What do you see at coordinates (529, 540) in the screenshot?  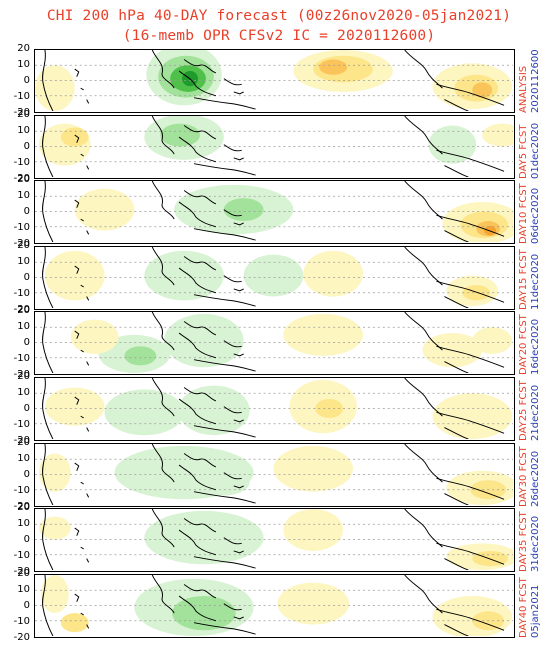 I see `panel-side-label: DAY35 FCST 31dec2020` at bounding box center [529, 540].